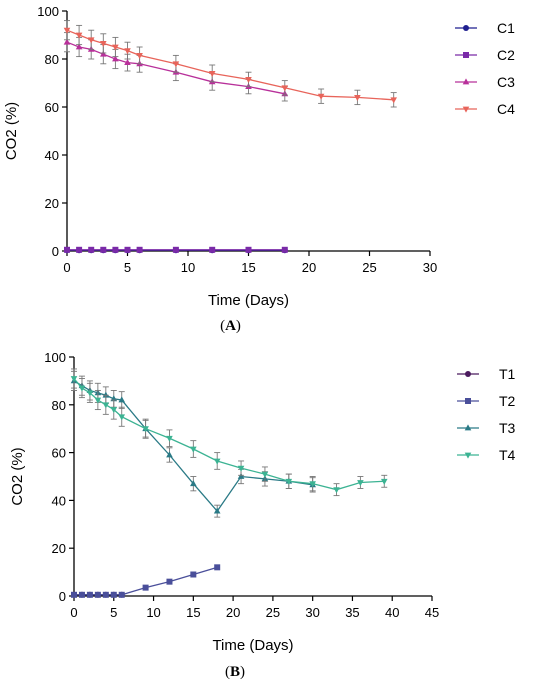 The height and width of the screenshot is (685, 550). Describe the element at coordinates (506, 55) in the screenshot. I see `legend-label: C2` at that location.